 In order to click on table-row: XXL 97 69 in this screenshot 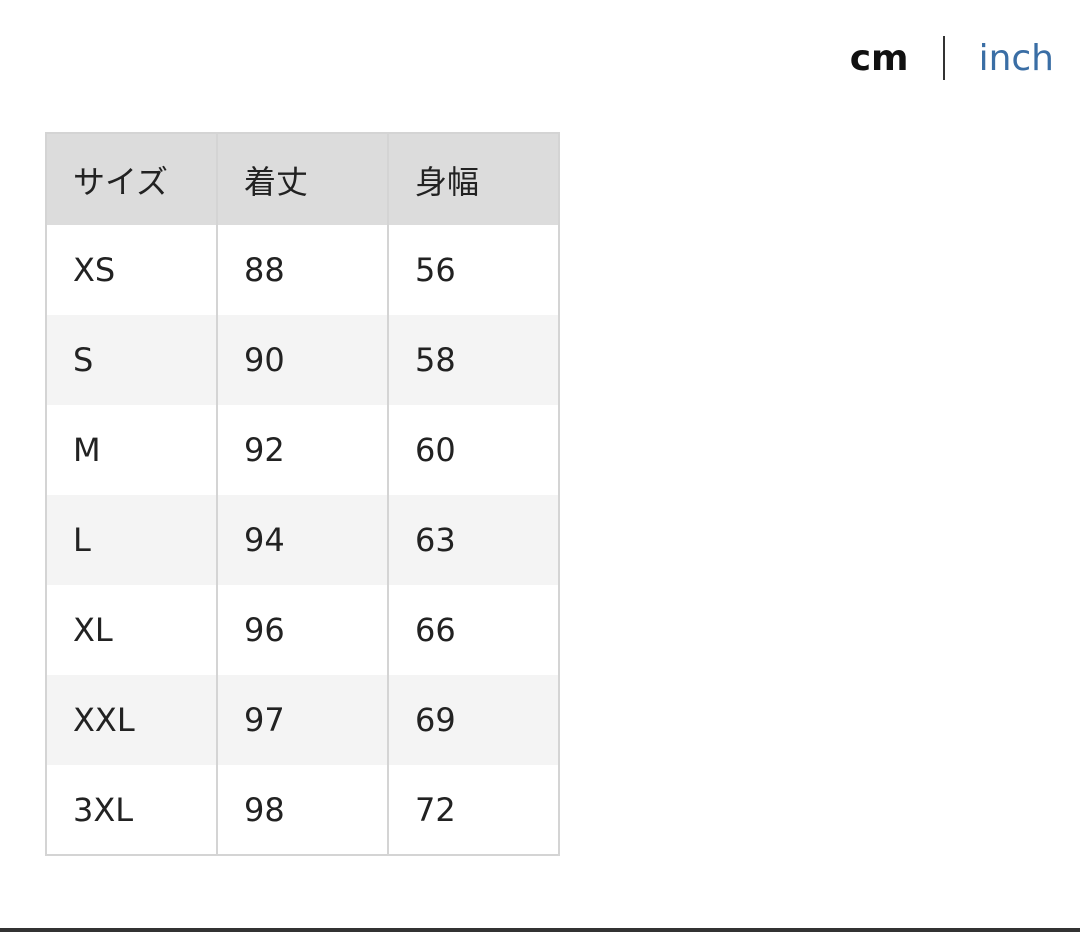, I will do `click(302, 720)`.